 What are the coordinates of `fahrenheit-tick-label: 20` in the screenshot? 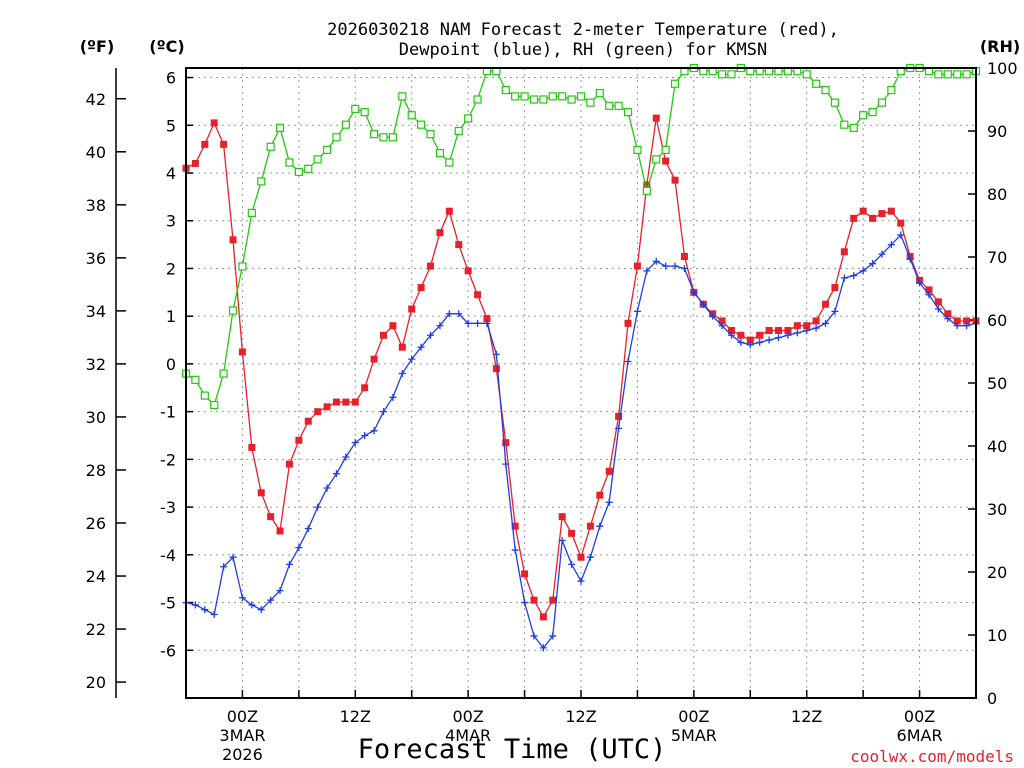 It's located at (96, 682).